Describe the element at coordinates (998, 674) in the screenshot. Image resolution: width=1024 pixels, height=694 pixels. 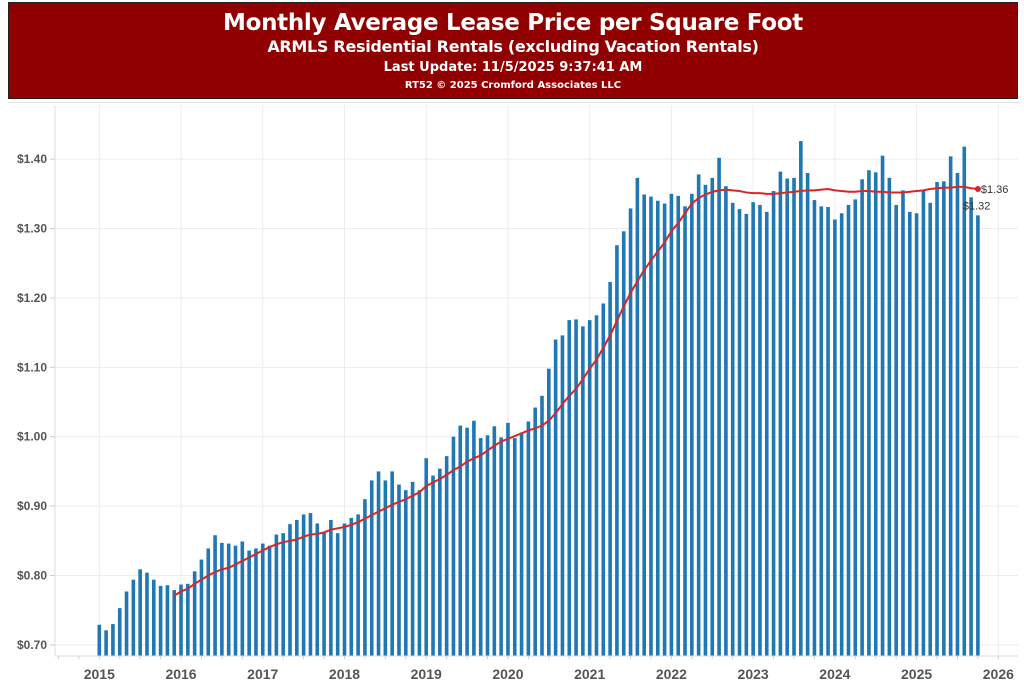
I see `x-tick-label: 2026` at that location.